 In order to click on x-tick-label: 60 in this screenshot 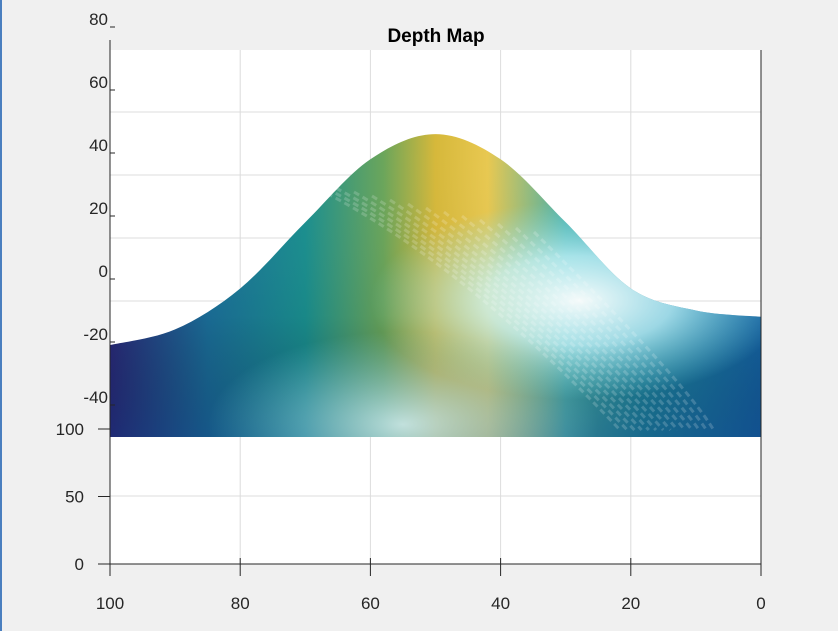, I will do `click(370, 603)`.